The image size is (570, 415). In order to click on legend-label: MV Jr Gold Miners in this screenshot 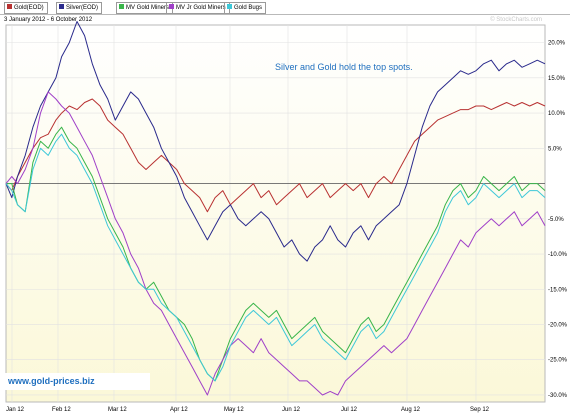, I will do `click(201, 8)`.